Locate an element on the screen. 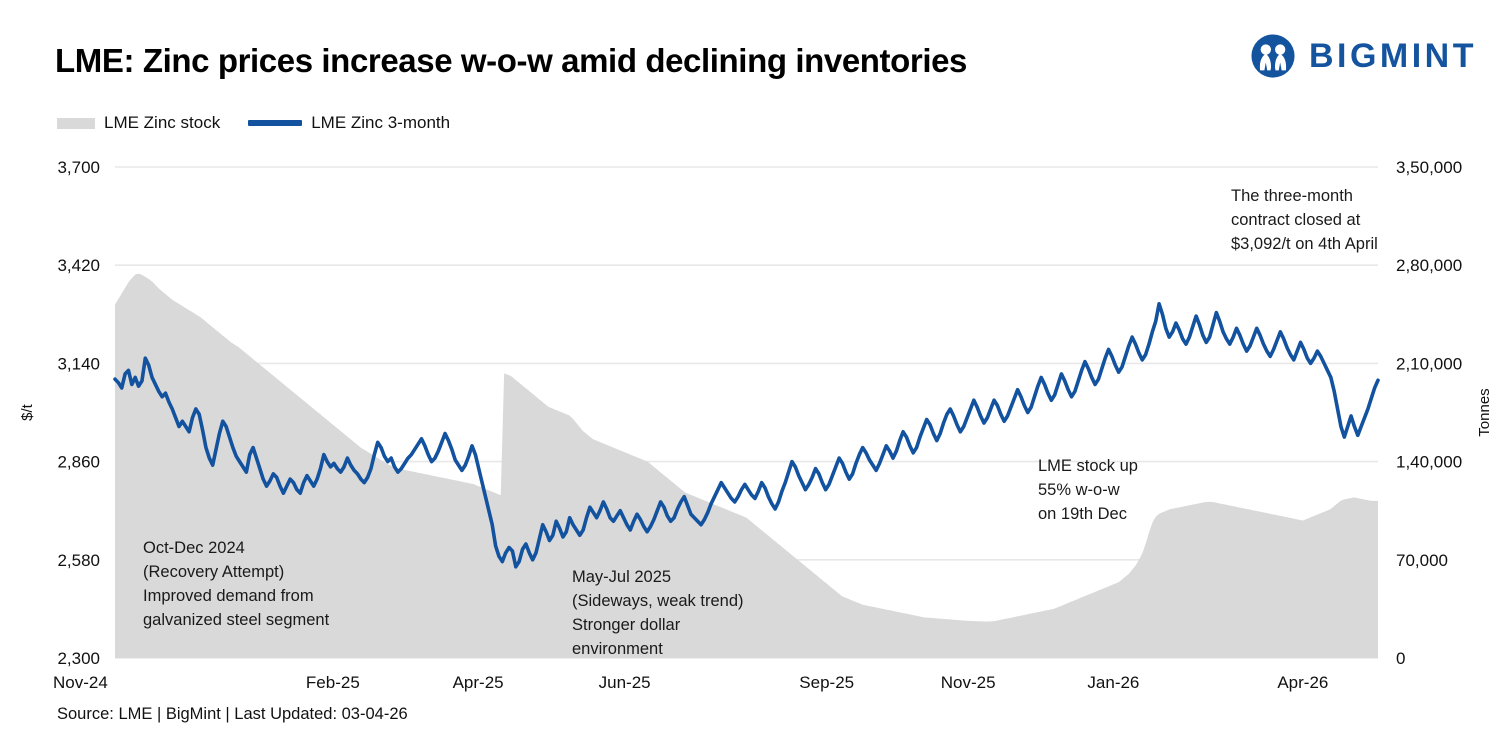 Image resolution: width=1512 pixels, height=732 pixels. x-axis-tick: Nov-25 is located at coordinates (968, 682).